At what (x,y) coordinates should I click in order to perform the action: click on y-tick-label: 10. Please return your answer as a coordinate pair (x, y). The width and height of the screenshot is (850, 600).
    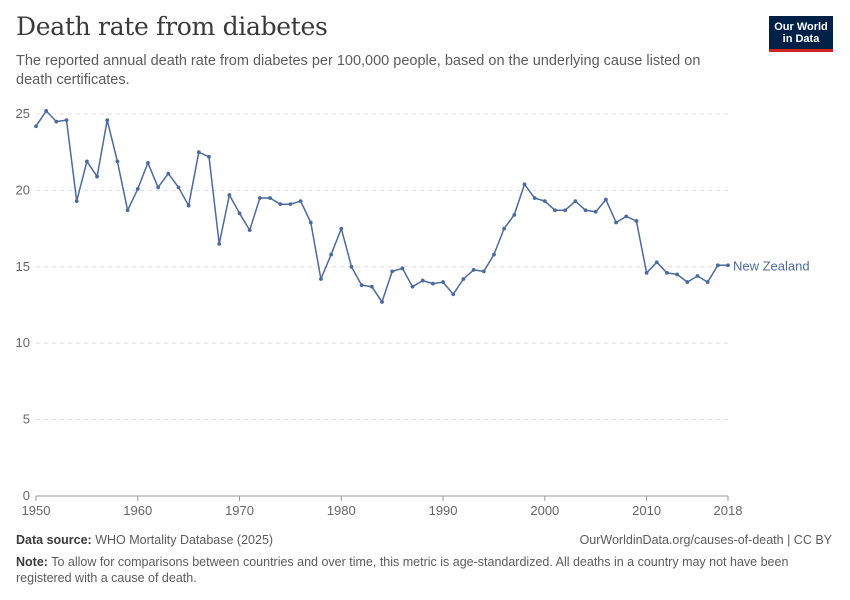
    Looking at the image, I should click on (23, 342).